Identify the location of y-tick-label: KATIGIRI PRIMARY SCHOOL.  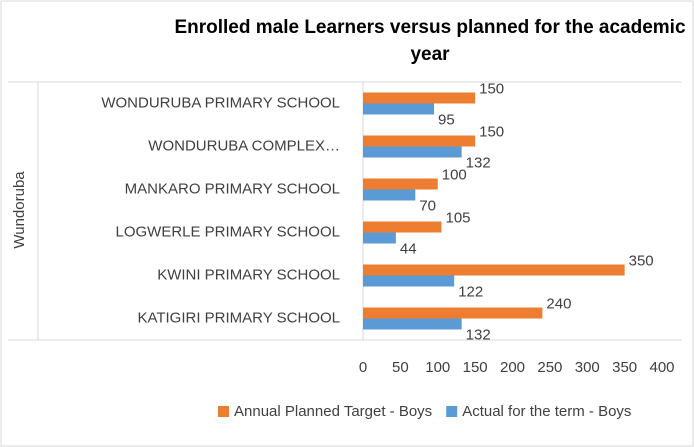
(238, 317).